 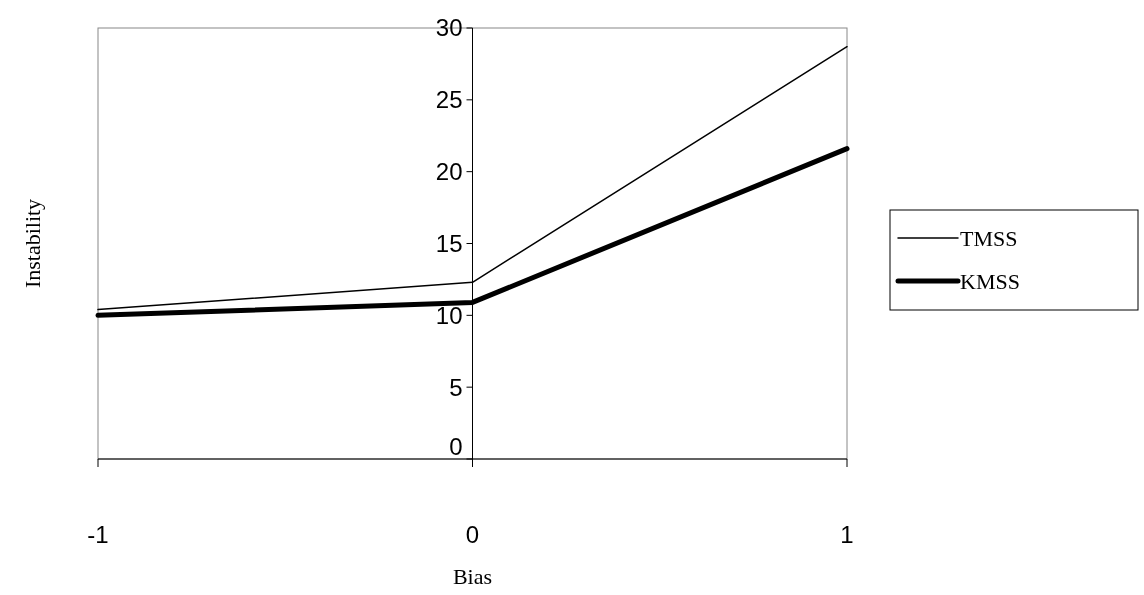 I want to click on y-tick-label: 0, so click(x=456, y=447).